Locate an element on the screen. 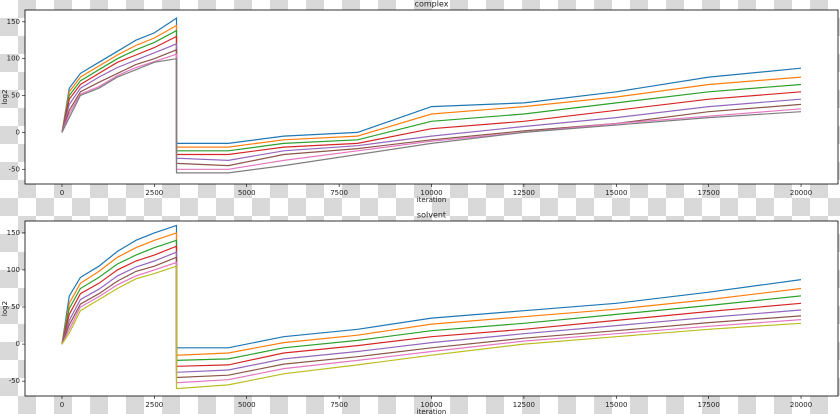 The width and height of the screenshot is (840, 414). chart-title: complex is located at coordinates (432, 4).